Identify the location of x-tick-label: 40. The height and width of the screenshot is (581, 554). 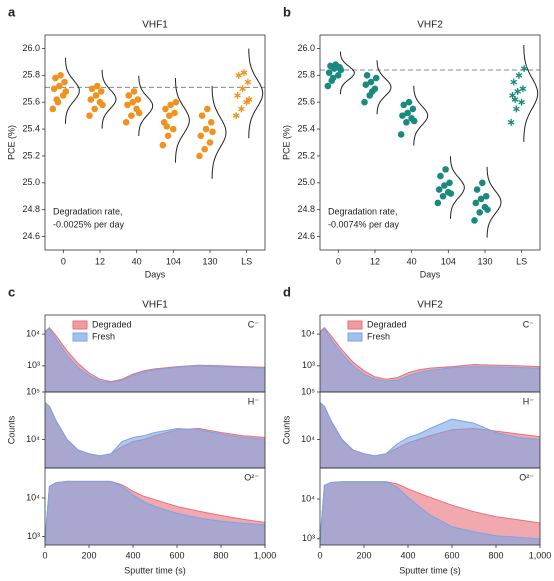
(412, 261).